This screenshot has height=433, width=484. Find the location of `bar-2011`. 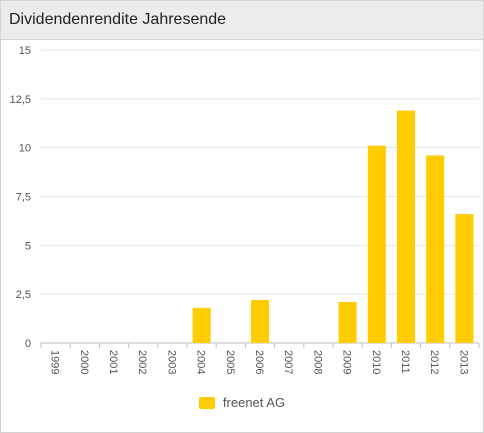

bar-2011 is located at coordinates (406, 226).